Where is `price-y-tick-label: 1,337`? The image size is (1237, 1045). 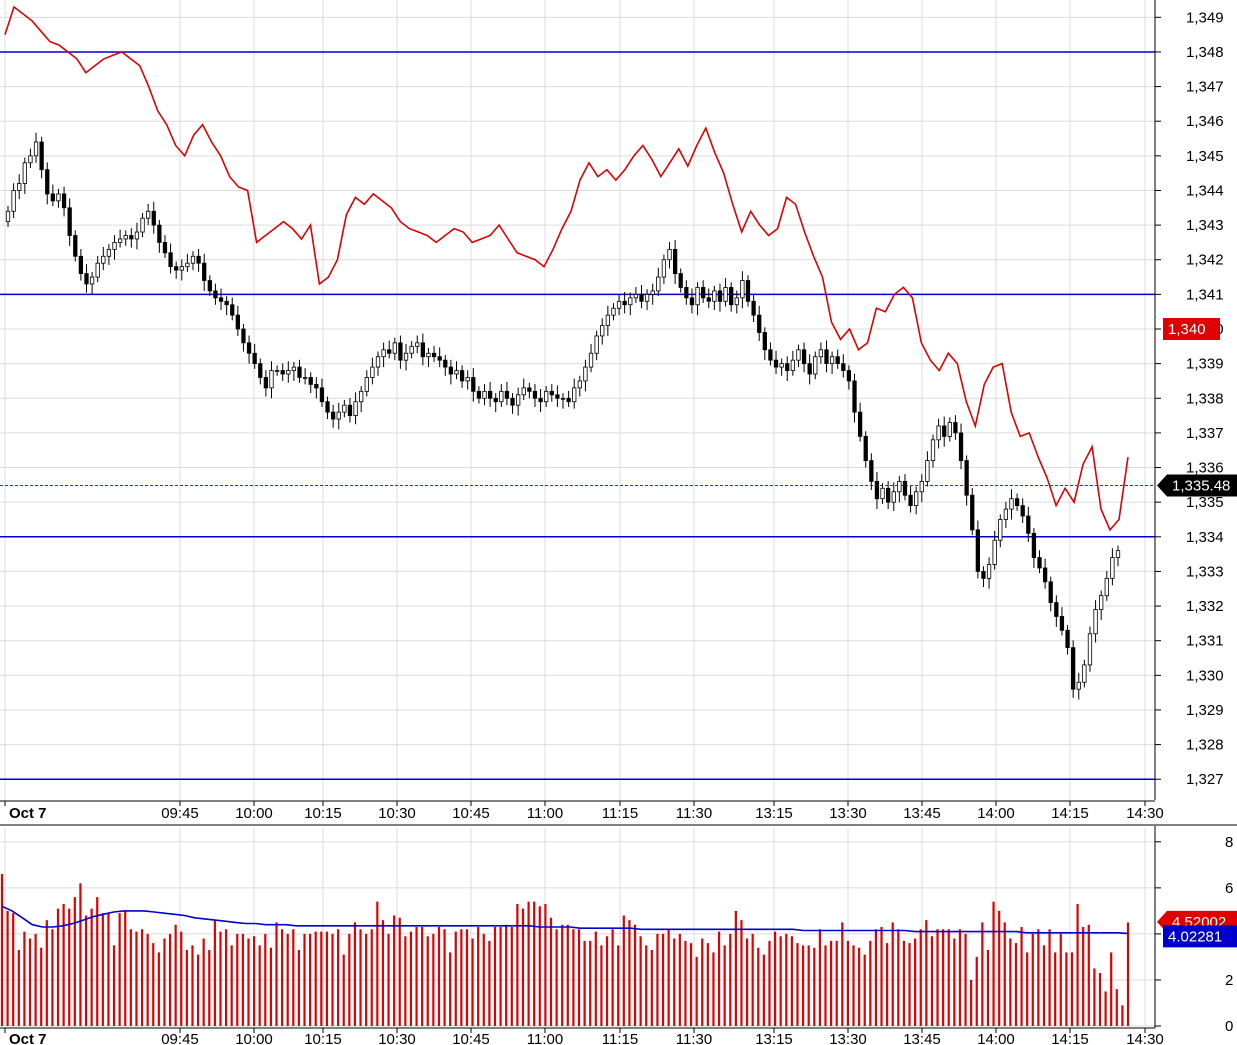
price-y-tick-label: 1,337 is located at coordinates (1205, 433).